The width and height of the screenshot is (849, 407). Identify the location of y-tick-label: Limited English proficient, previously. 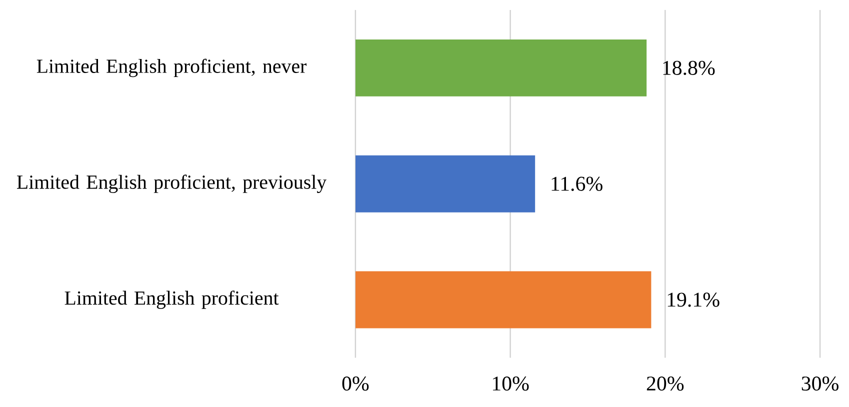
(171, 184).